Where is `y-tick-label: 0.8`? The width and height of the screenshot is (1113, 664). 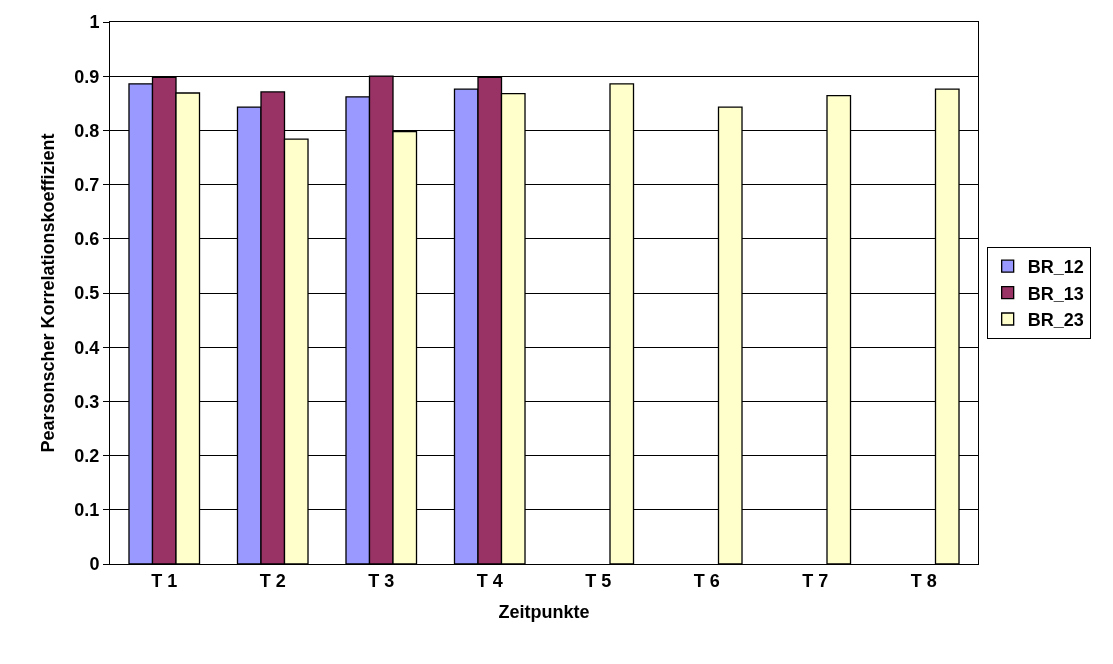
y-tick-label: 0.8 is located at coordinates (87, 130).